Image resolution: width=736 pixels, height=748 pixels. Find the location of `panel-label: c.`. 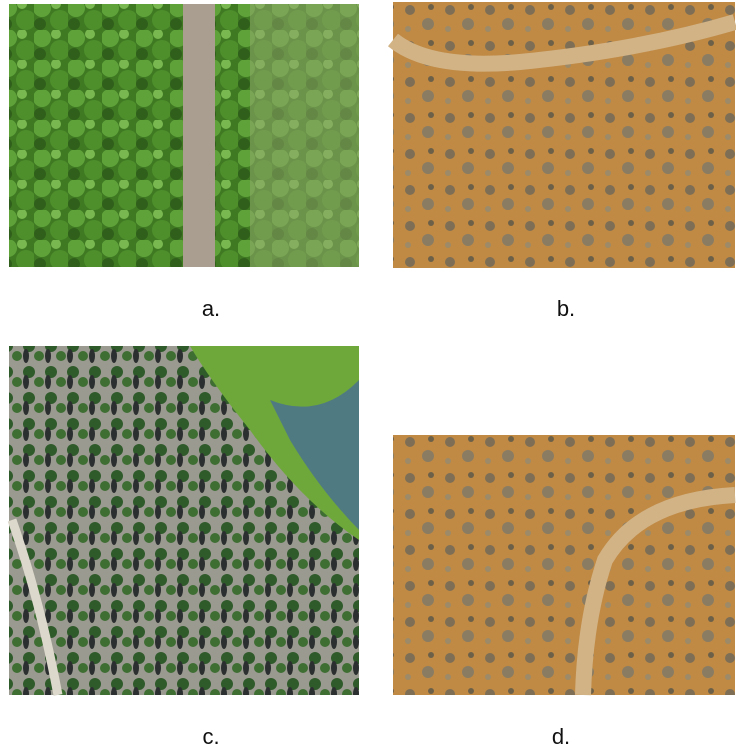

panel-label: c. is located at coordinates (210, 736).